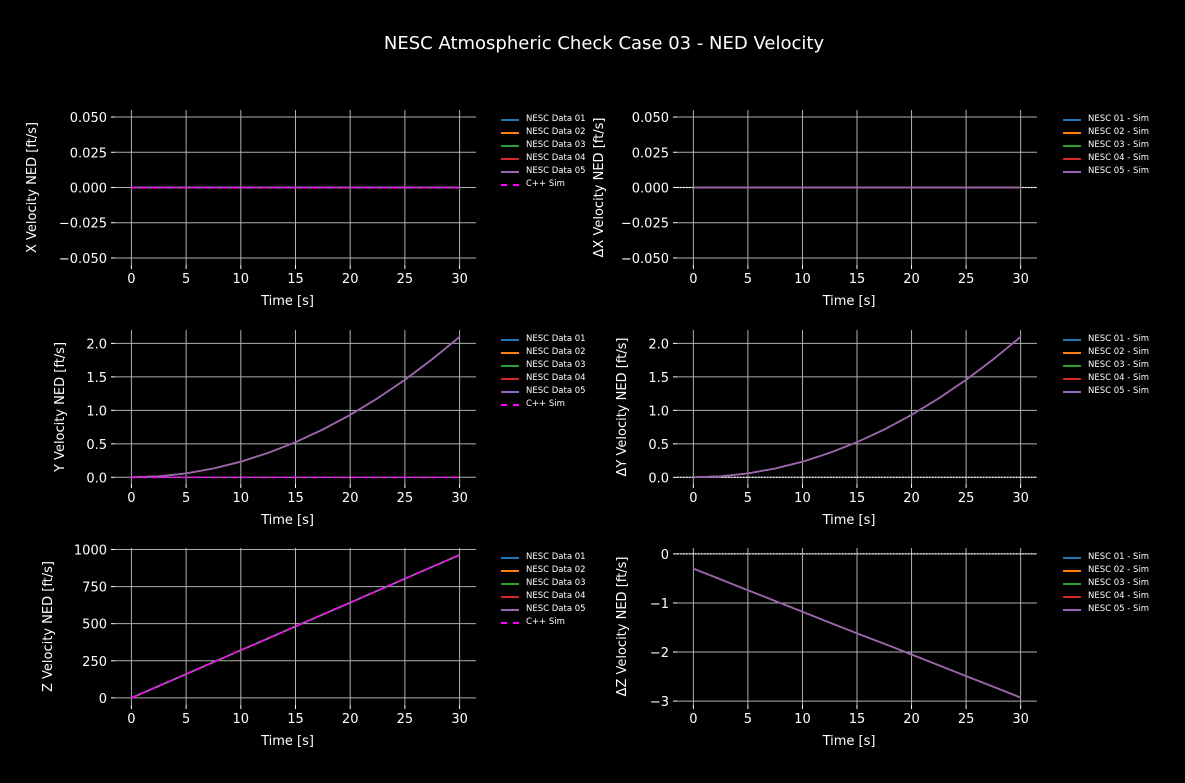 This screenshot has width=1185, height=783. Describe the element at coordinates (60, 407) in the screenshot. I see `y-axis-label: Y Velocity NED [ft/s]` at that location.